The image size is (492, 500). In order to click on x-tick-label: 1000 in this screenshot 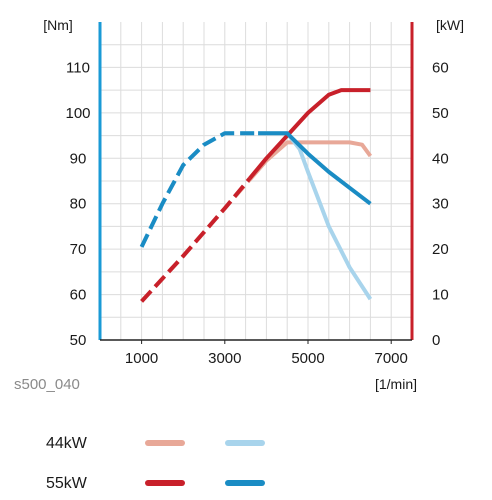, I will do `click(141, 358)`.